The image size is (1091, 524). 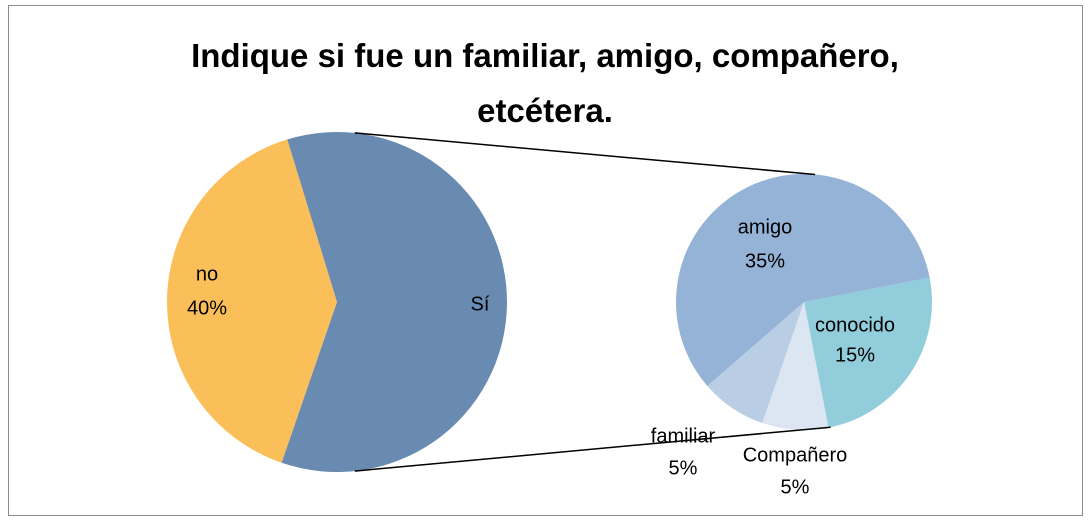 What do you see at coordinates (765, 261) in the screenshot?
I see `slice-value-label: 35%` at bounding box center [765, 261].